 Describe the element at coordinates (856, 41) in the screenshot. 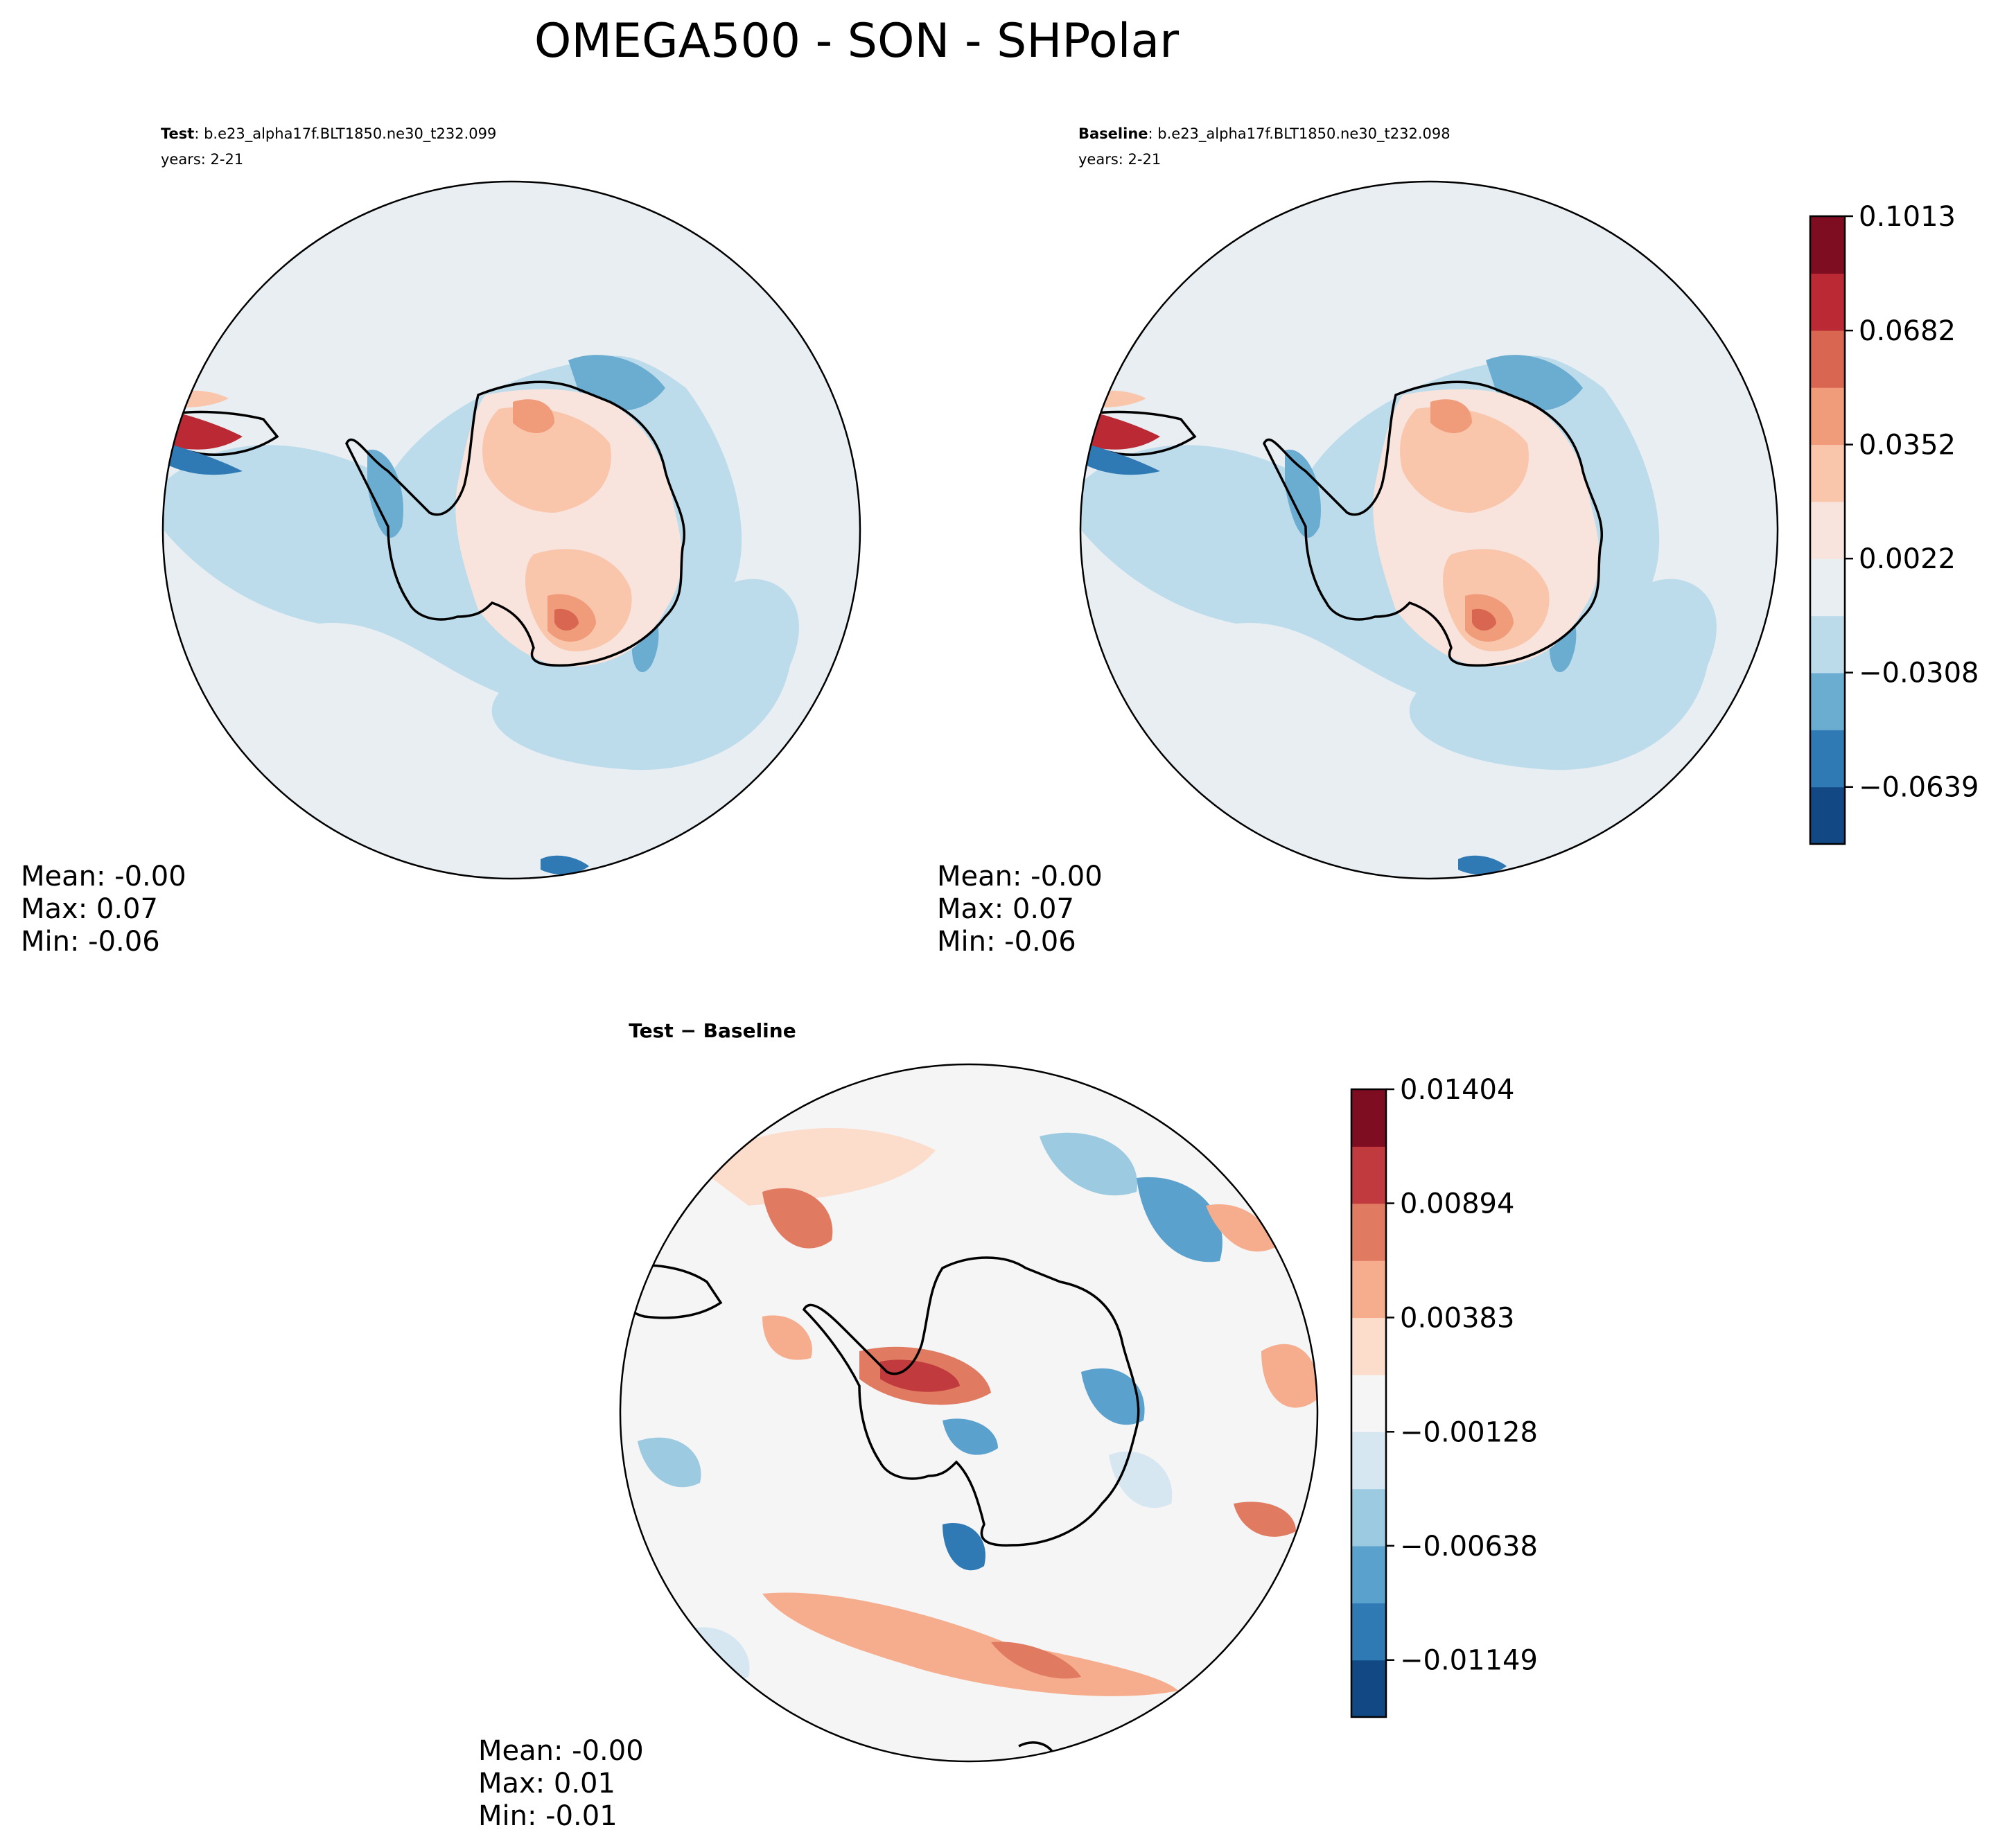

I see `figure-title: OMEGA500 - SON - SHPolar` at that location.